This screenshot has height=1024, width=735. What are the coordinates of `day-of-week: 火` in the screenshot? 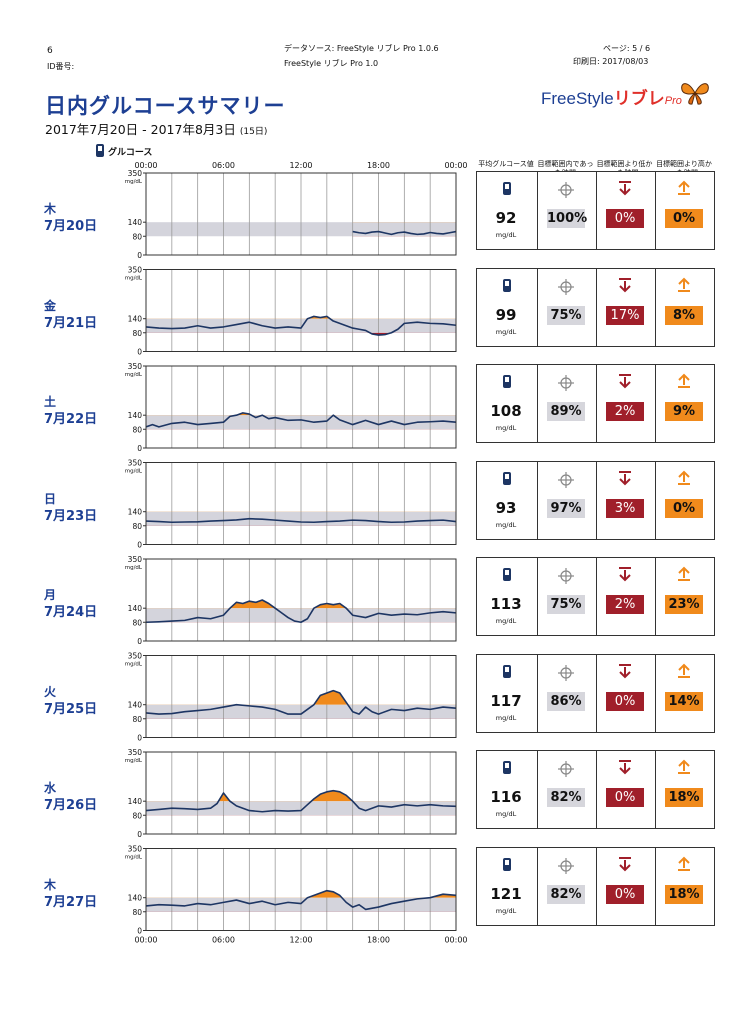 It's located at (50, 691).